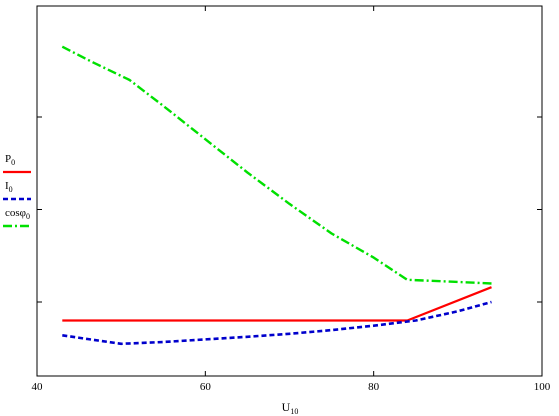 Image resolution: width=559 pixels, height=416 pixels. What do you see at coordinates (542, 387) in the screenshot?
I see `x-tick-label-3: 100` at bounding box center [542, 387].